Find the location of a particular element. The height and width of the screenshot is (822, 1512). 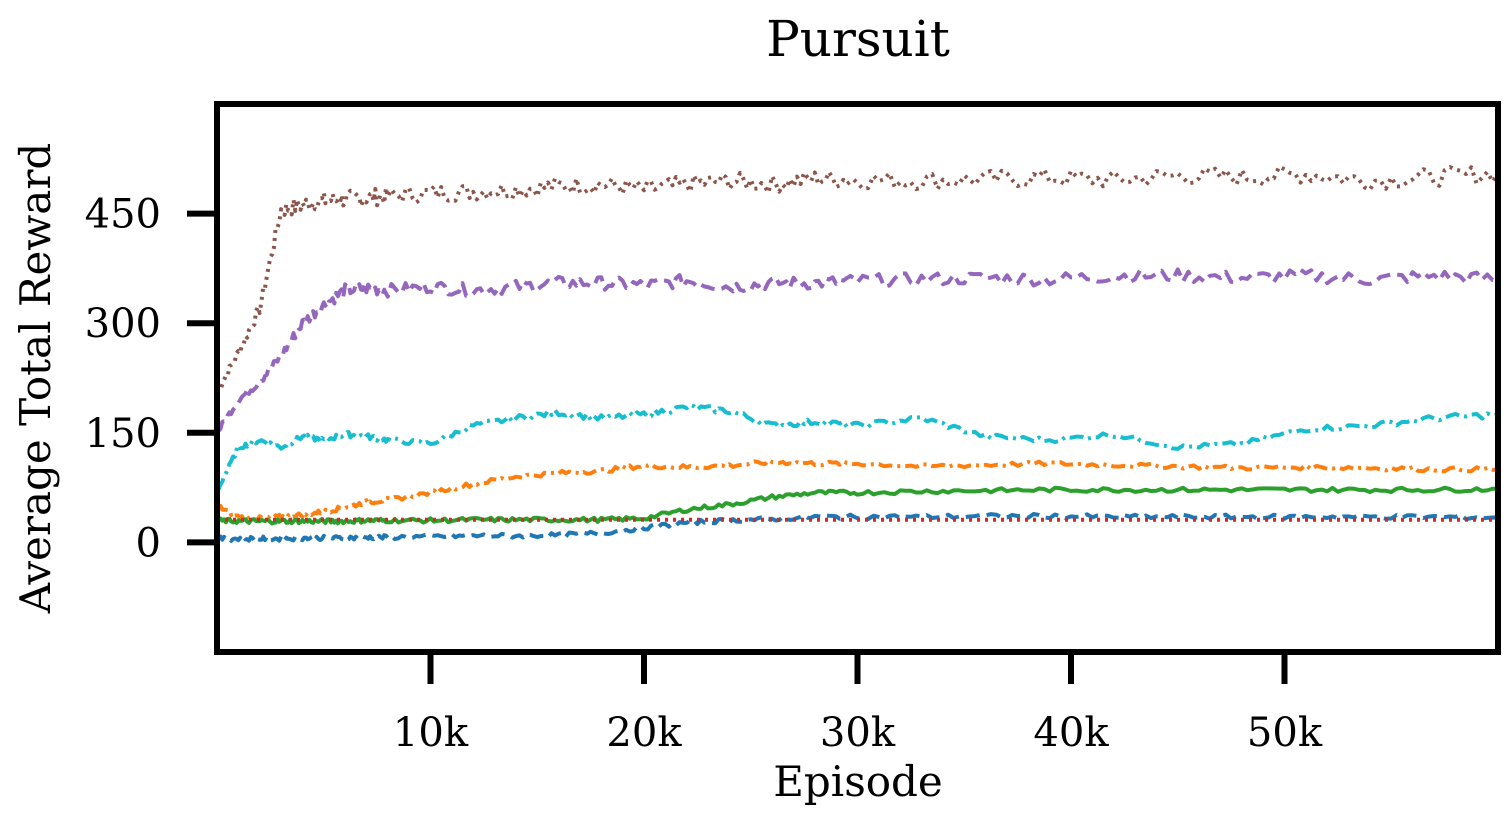

x-tick-label: 10k is located at coordinates (431, 733).